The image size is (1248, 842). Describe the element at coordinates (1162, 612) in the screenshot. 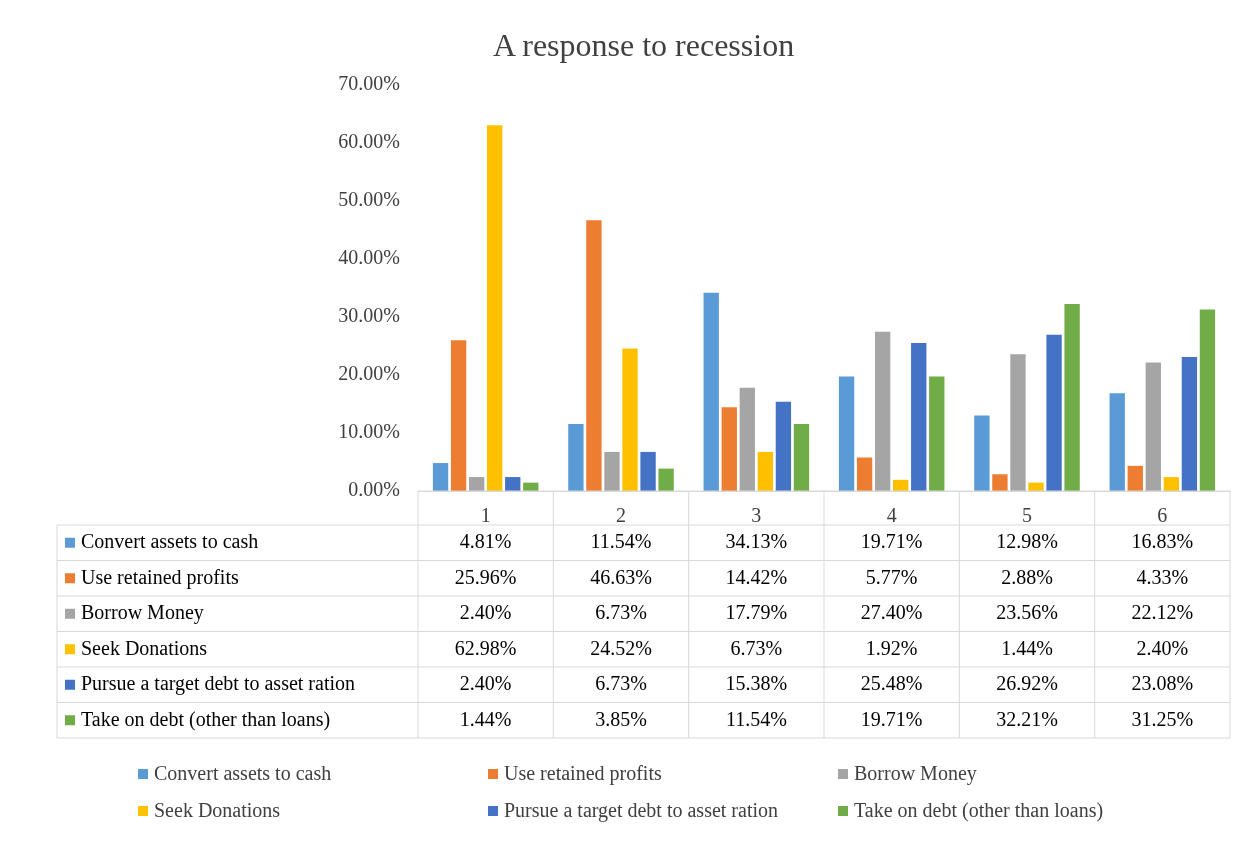

I see `data-label: 22.12%` at that location.